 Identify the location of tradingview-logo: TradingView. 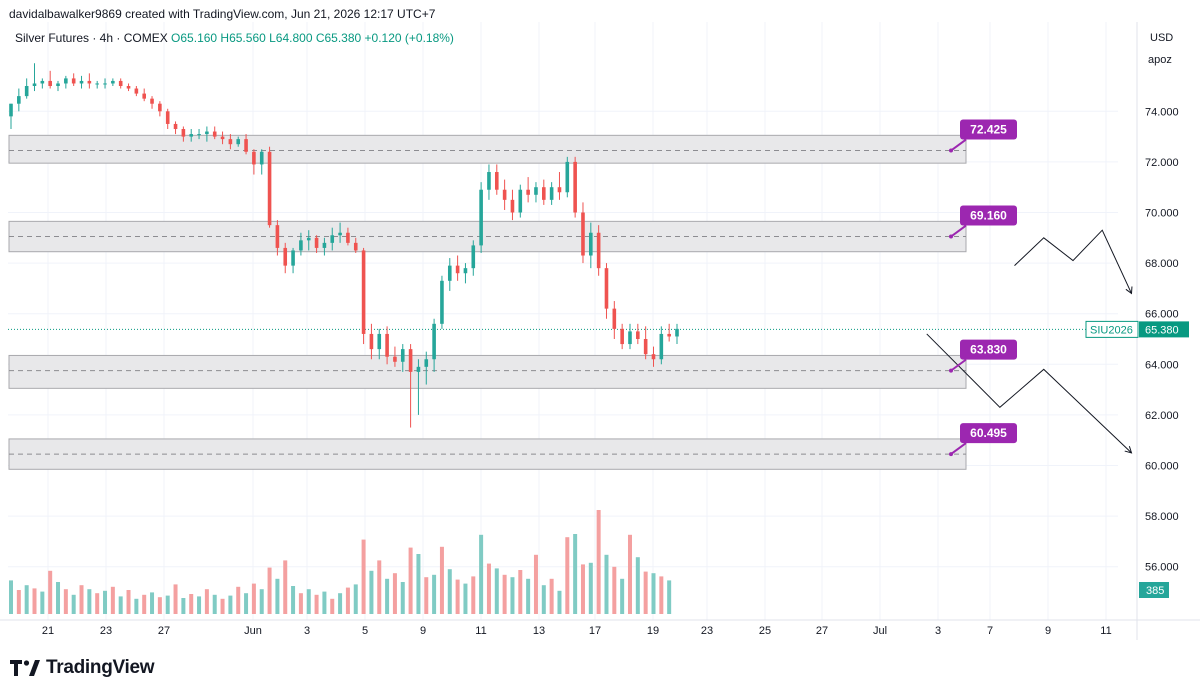
(82, 668).